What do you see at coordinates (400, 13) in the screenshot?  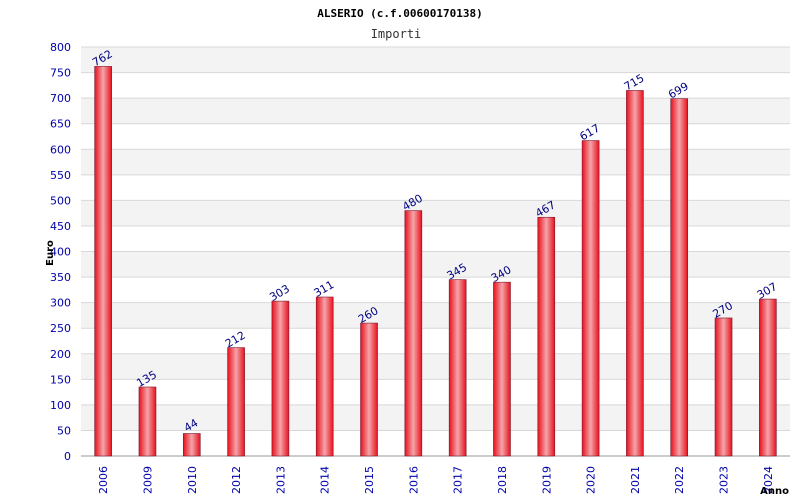 I see `chart-title: ALSERIO (c.f.00600170138)` at bounding box center [400, 13].